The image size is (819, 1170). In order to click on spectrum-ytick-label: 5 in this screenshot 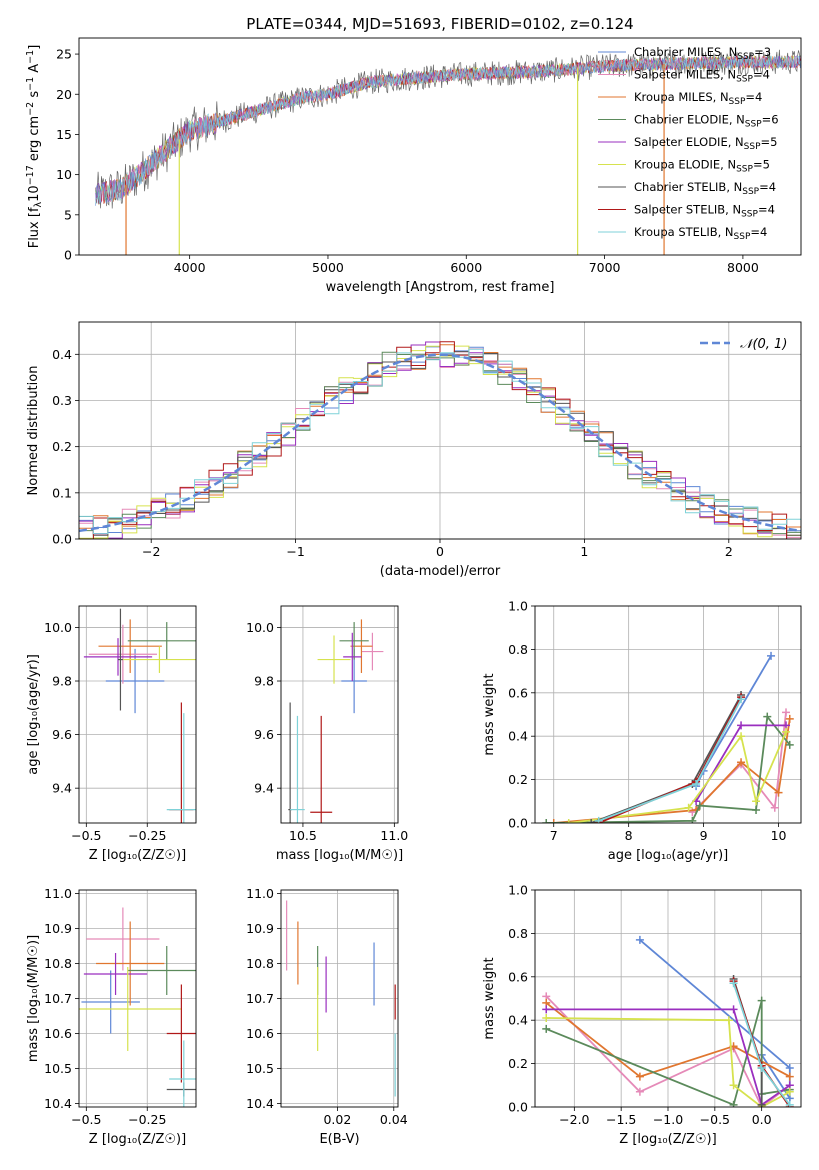, I will do `click(68, 214)`.